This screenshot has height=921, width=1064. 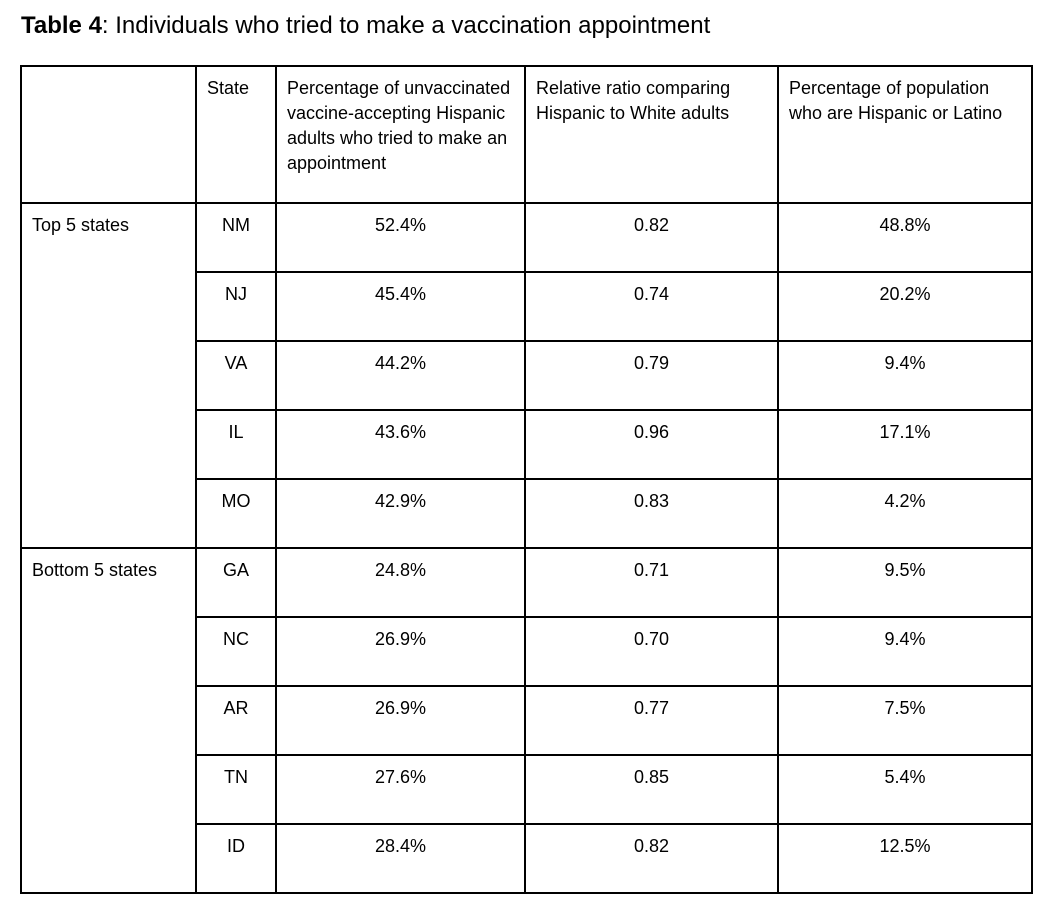 I want to click on table-row: TN 27.6% 0.85 5.4%, so click(x=527, y=789).